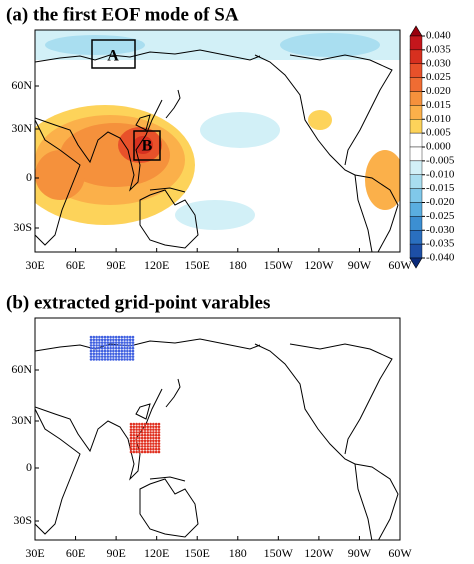  Describe the element at coordinates (156, 265) in the screenshot. I see `x-tick-label: 120E` at that location.